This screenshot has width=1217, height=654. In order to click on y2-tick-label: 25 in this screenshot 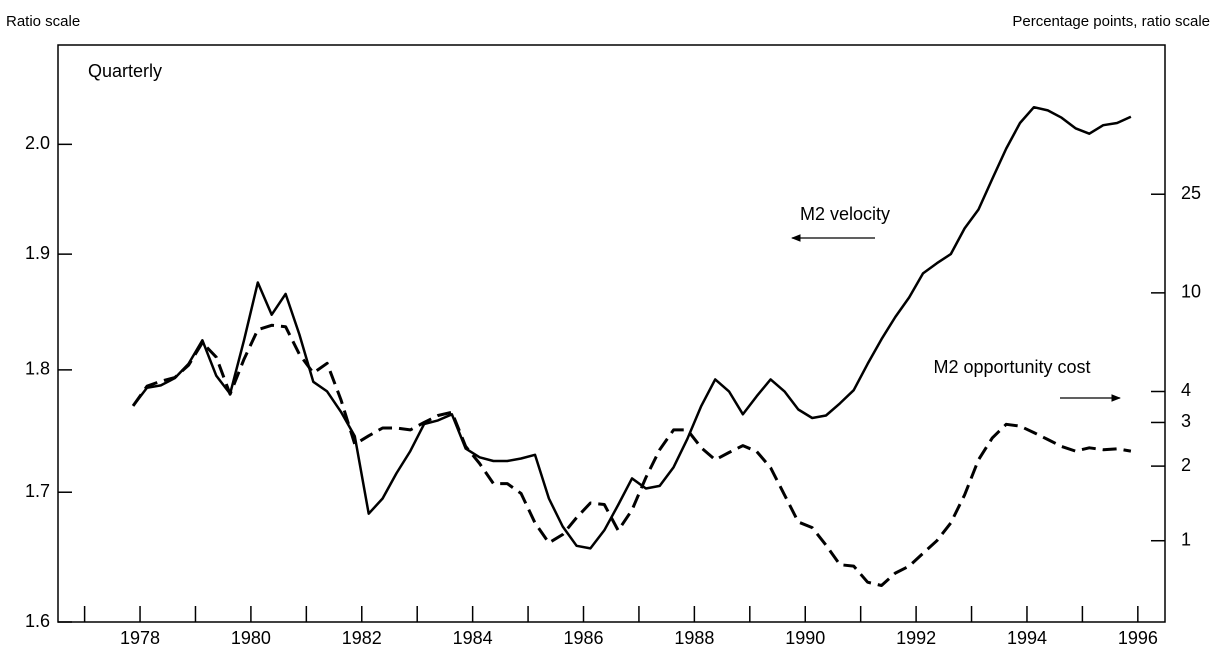, I will do `click(1191, 193)`.